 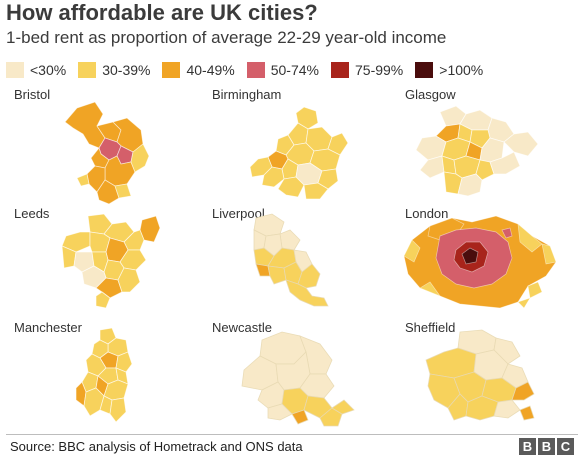 What do you see at coordinates (48, 70) in the screenshot?
I see `legend-label: <30%` at bounding box center [48, 70].